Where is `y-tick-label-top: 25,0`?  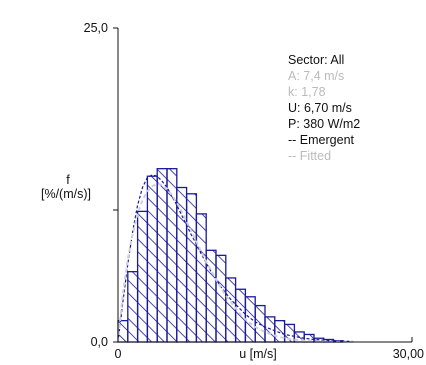
y-tick-label-top: 25,0 is located at coordinates (96, 28).